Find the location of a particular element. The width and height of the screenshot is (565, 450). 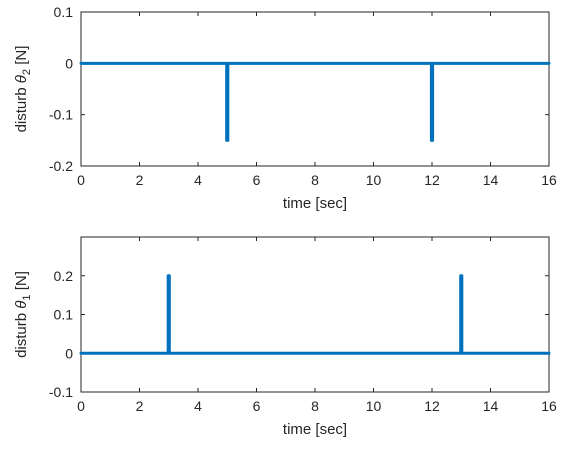

y-axis-label: disturb θ1 [N] is located at coordinates (23, 314).